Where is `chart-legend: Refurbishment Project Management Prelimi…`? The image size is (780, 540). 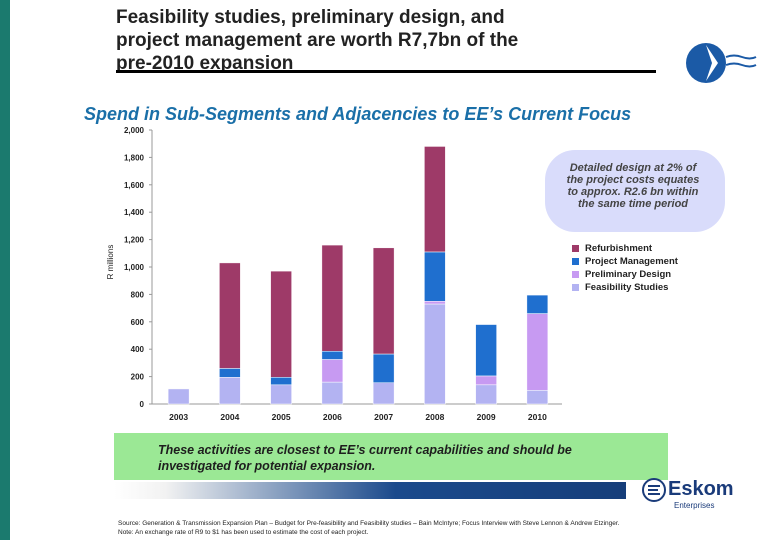
chart-legend: Refurbishment Project Management Prelimi… is located at coordinates (625, 268).